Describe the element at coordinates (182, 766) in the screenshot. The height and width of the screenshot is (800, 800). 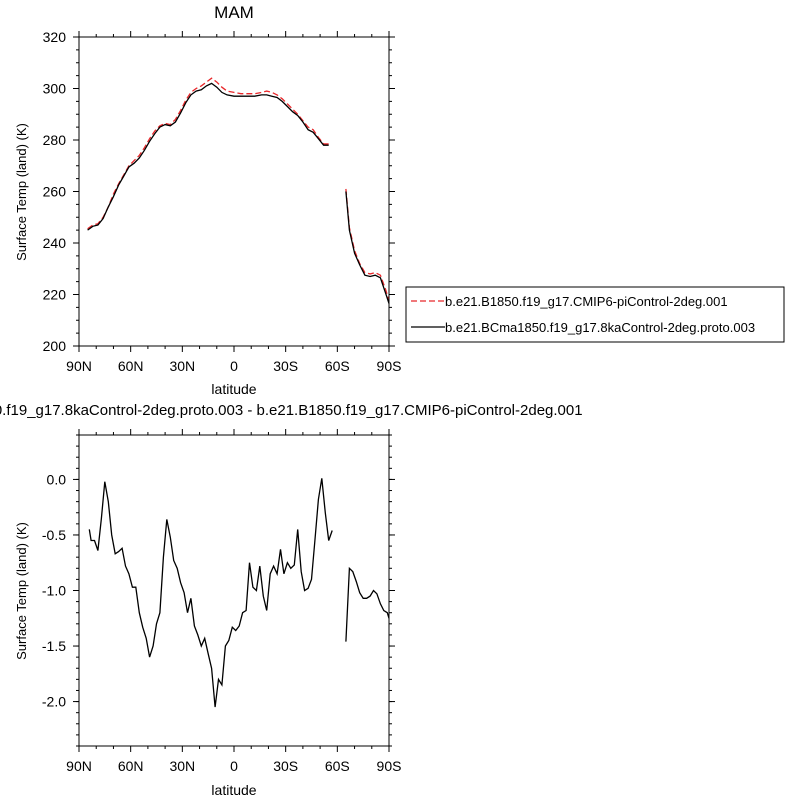
I see `bottom-x-tick-label: 30N` at that location.